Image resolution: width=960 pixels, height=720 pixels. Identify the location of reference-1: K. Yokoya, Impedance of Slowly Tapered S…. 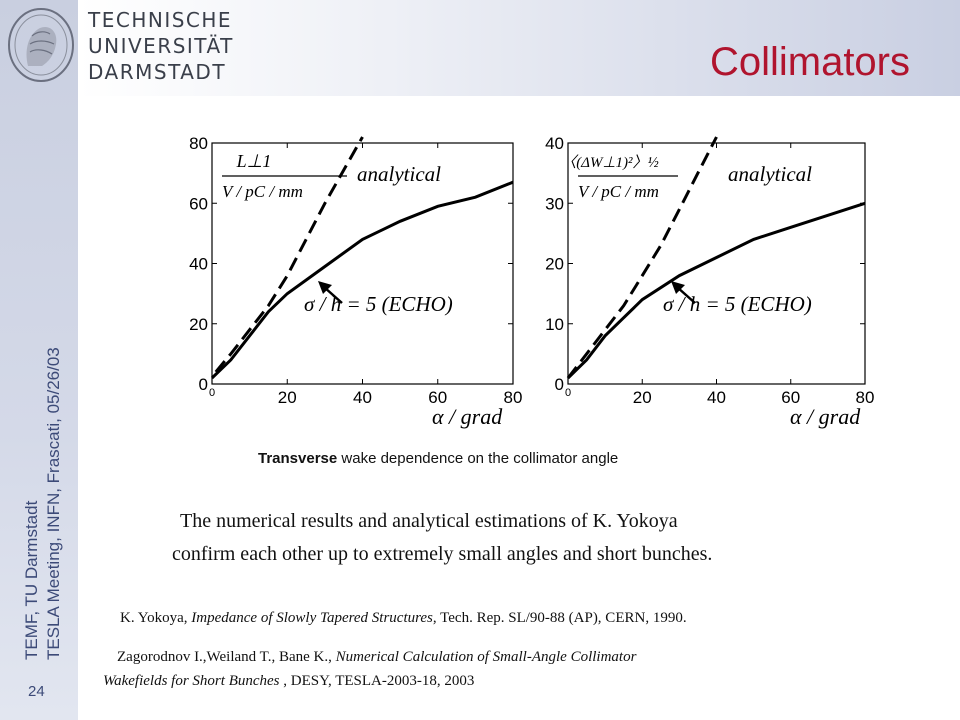
(403, 618).